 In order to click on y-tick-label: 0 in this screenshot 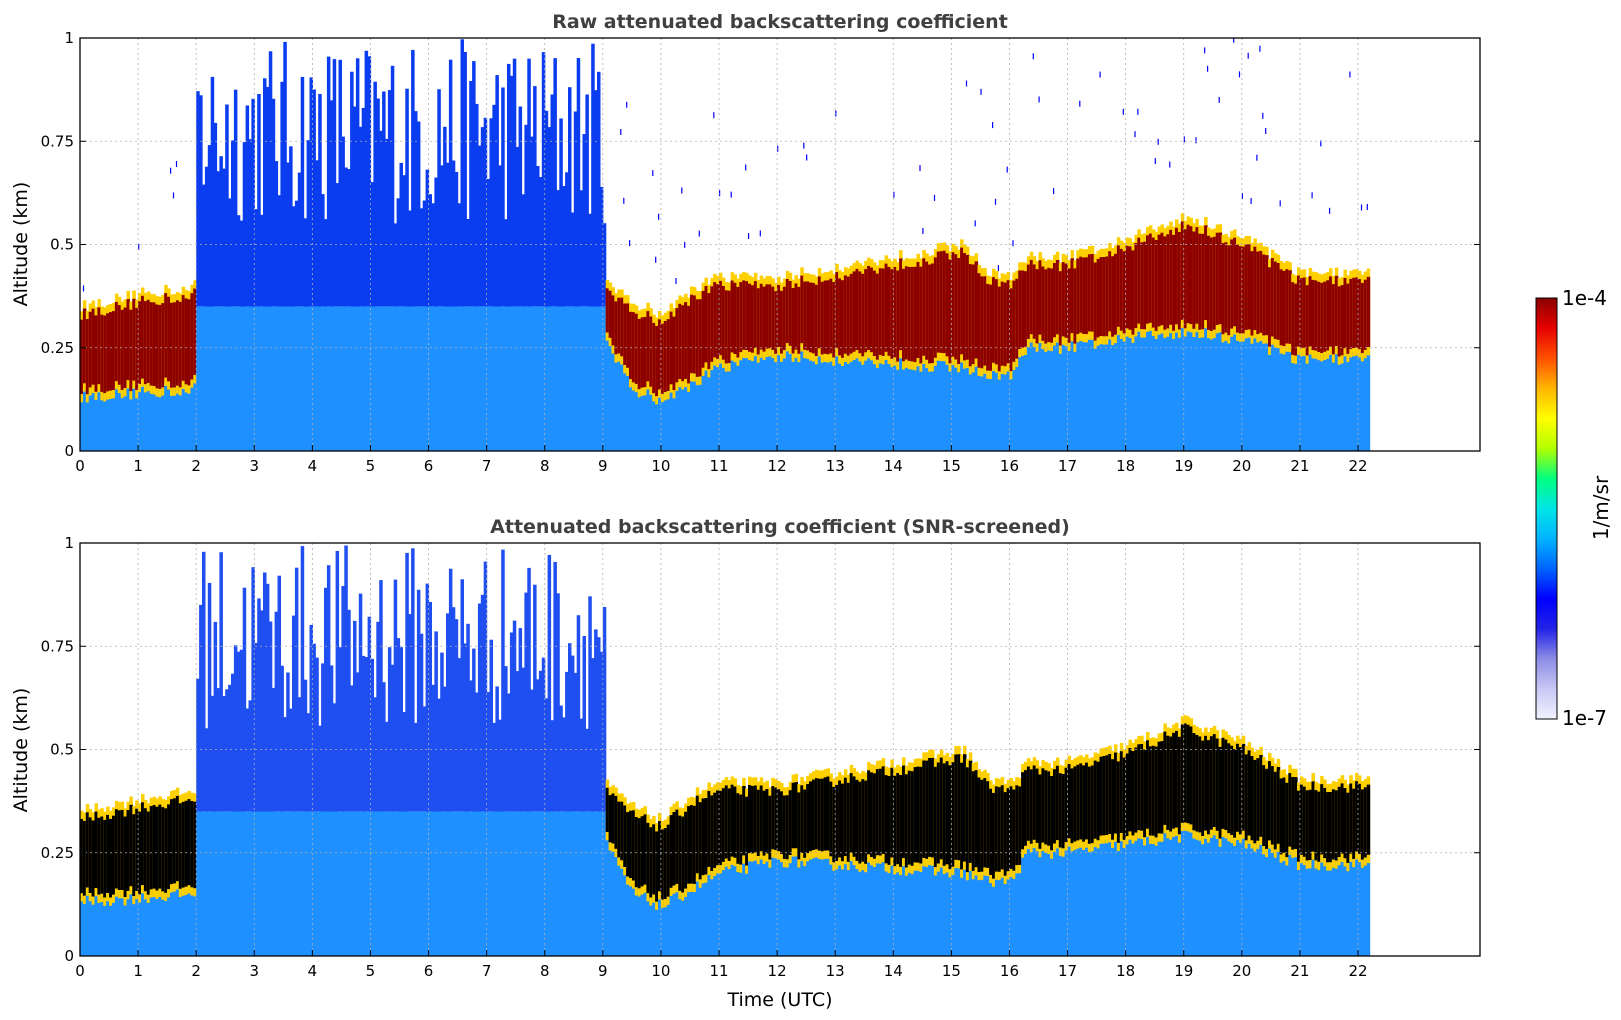, I will do `click(69, 451)`.